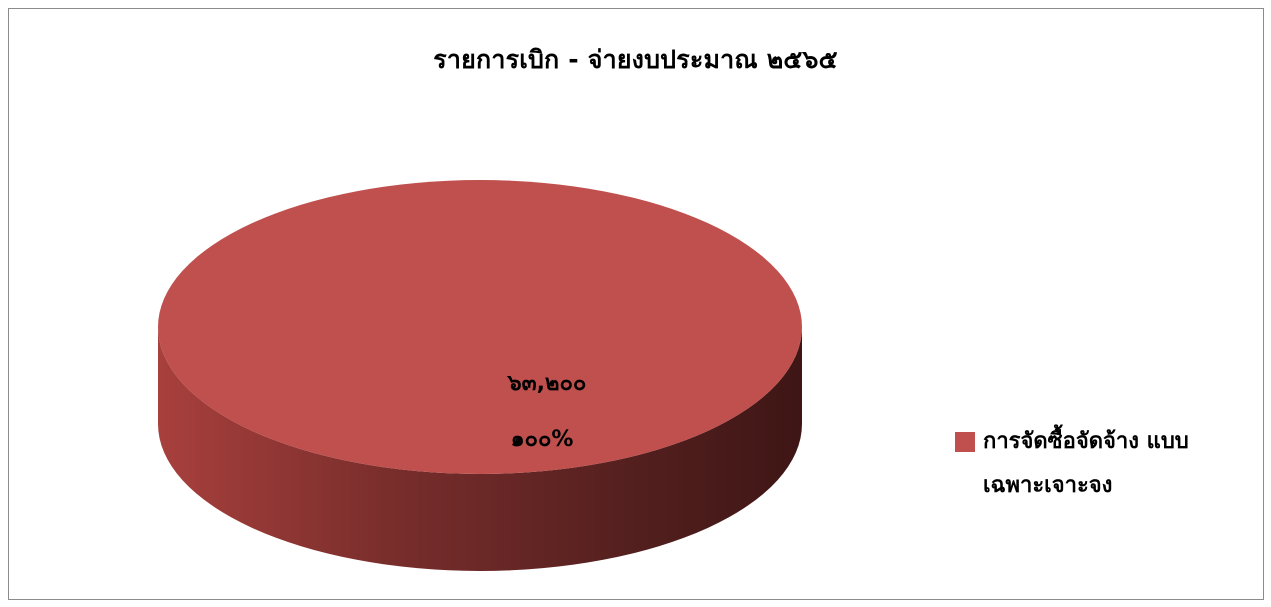 The height and width of the screenshot is (607, 1271). I want to click on legend: การจัดซื้อจัดจ้าง แบบเฉพาะเจาะจง, so click(1105, 464).